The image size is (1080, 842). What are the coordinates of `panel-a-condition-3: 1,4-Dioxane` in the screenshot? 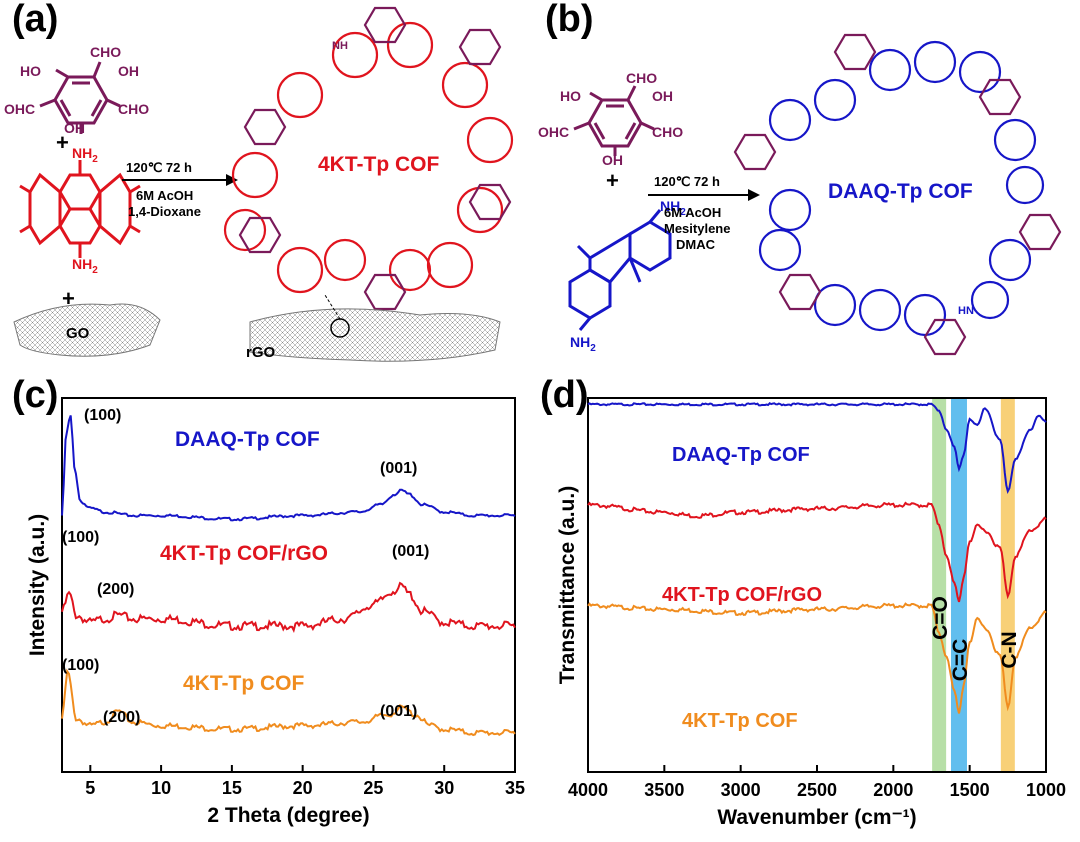 It's located at (164, 211).